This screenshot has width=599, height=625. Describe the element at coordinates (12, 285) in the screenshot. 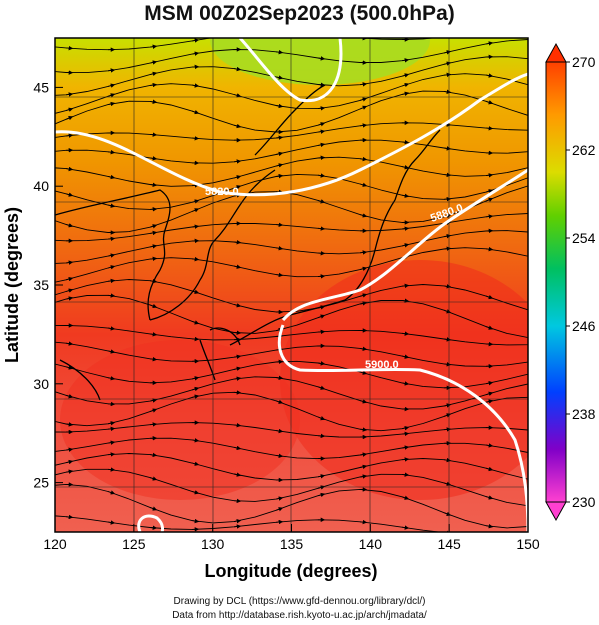

I see `y-axis-label: Latitude (degrees)` at that location.